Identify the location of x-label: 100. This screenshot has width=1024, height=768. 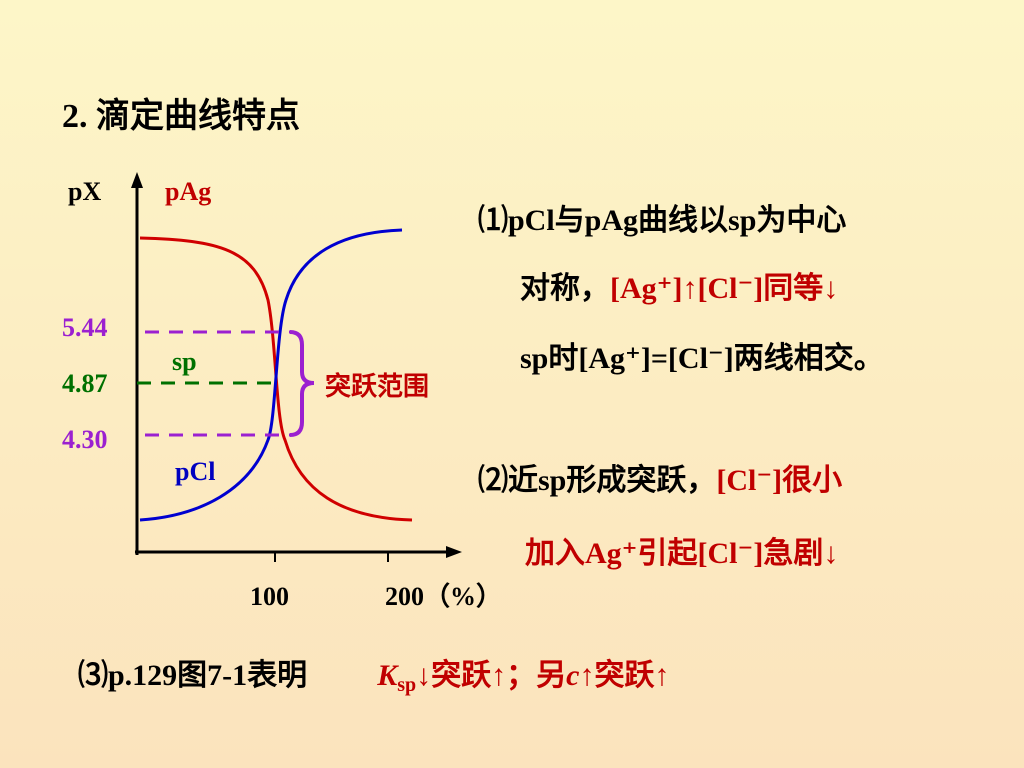
(269, 596).